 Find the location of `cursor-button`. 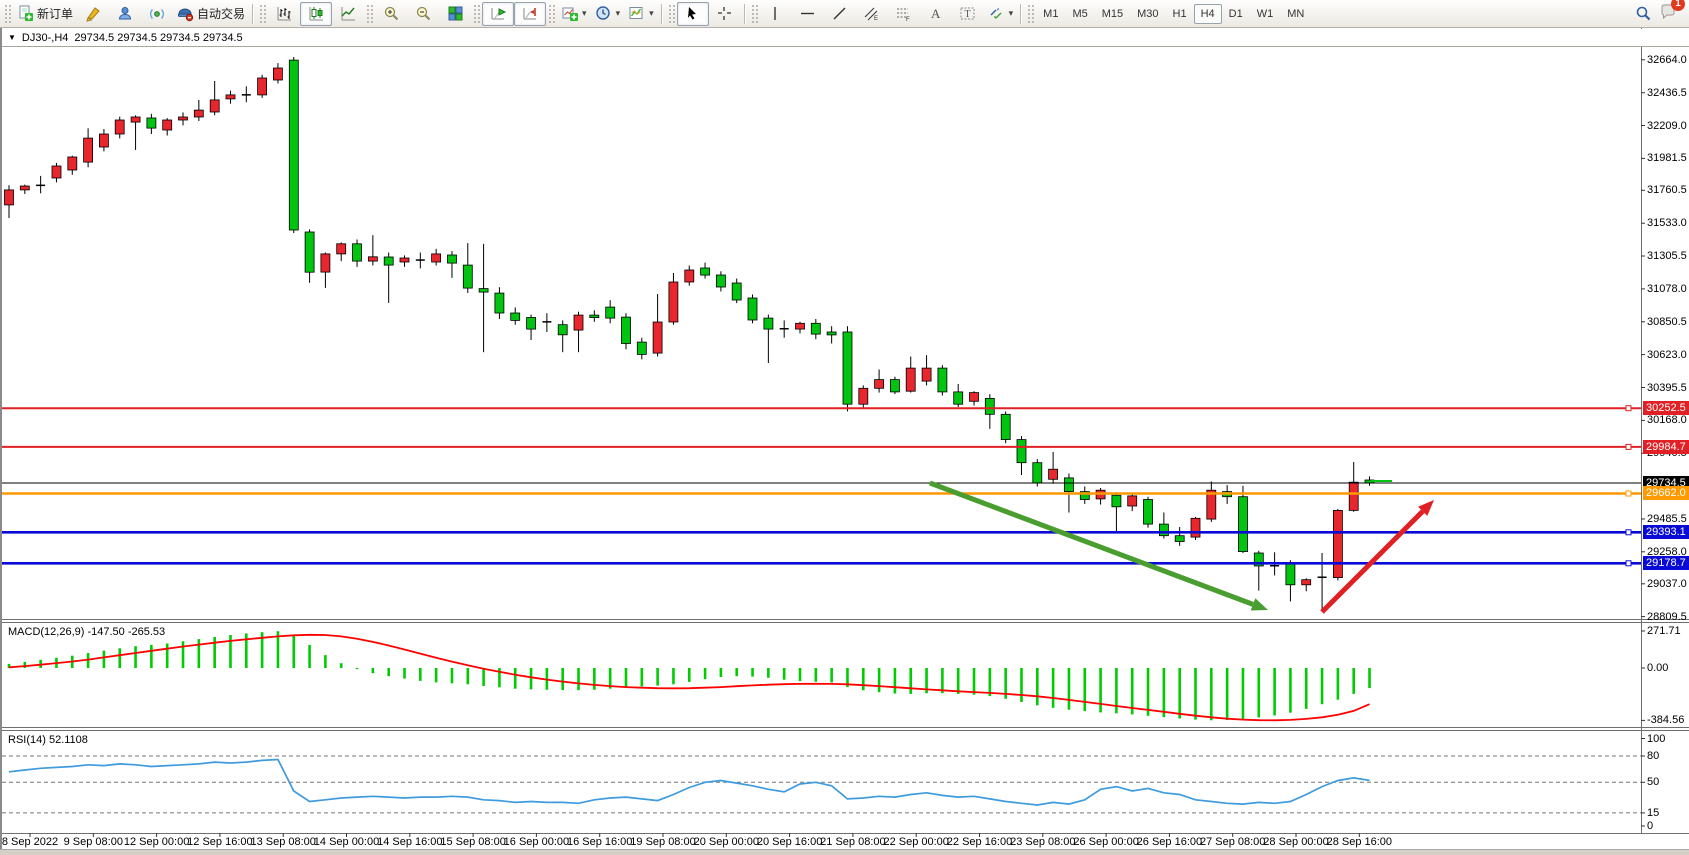

cursor-button is located at coordinates (692, 13).